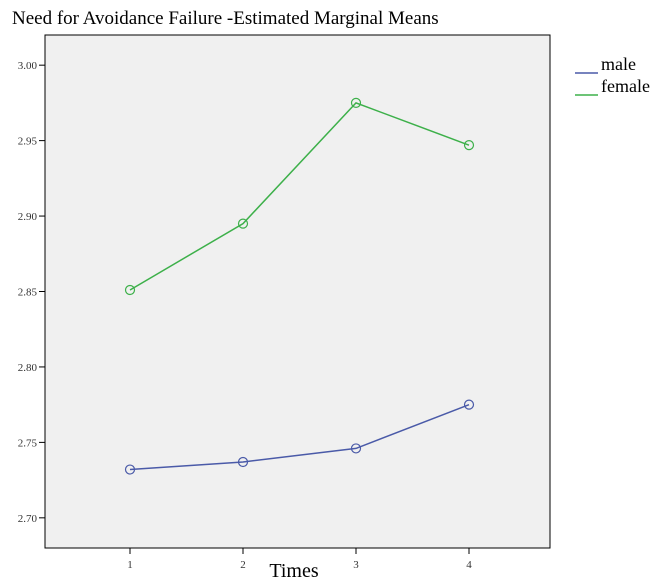  I want to click on y-tick-label: 2.80, so click(28, 368).